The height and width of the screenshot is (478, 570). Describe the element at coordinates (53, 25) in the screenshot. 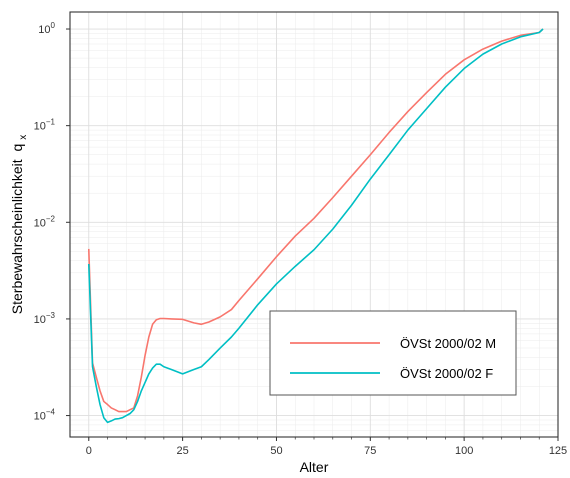

I see `y-tick-exponent: 0` at that location.